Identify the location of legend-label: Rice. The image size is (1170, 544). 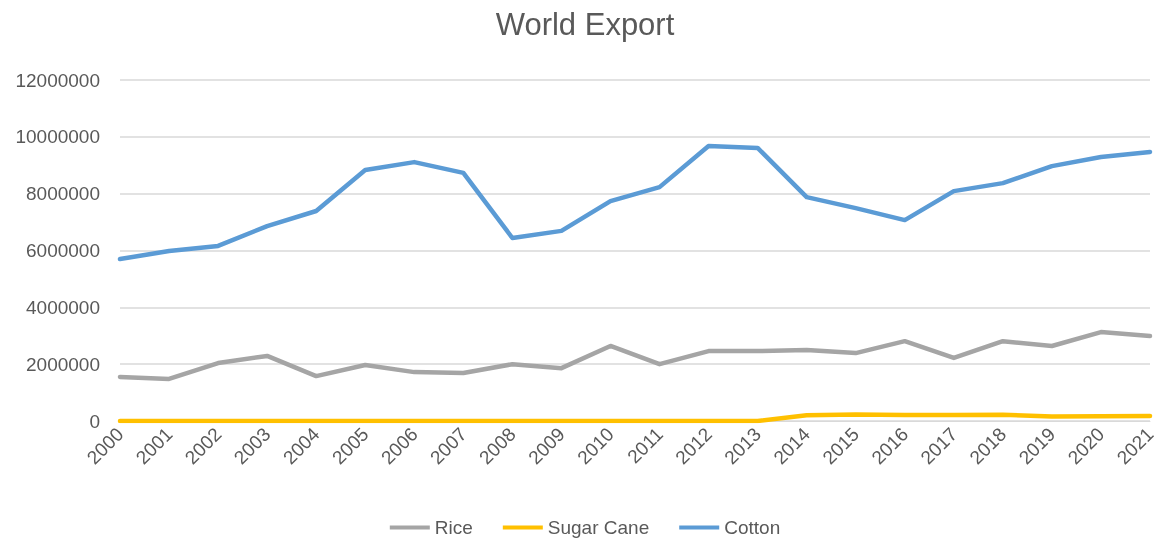
(453, 527).